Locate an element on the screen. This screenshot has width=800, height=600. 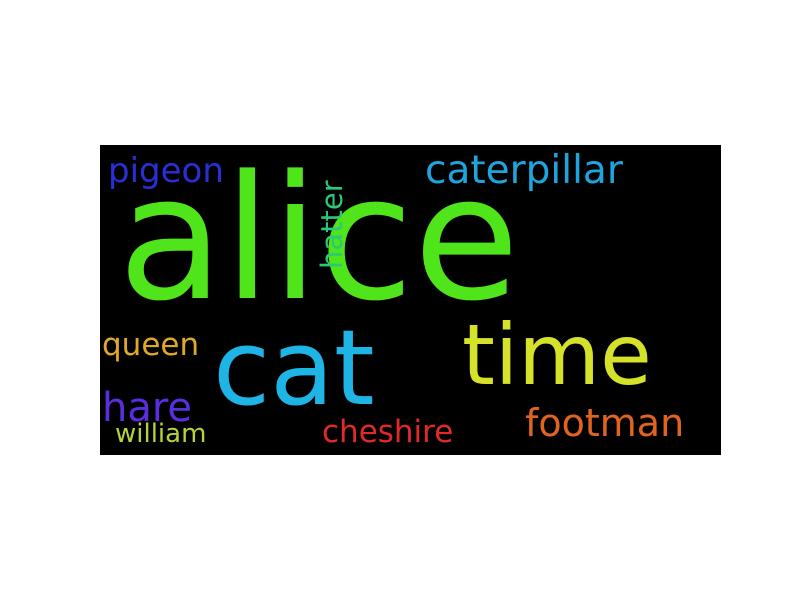
word-william: william is located at coordinates (161, 434).